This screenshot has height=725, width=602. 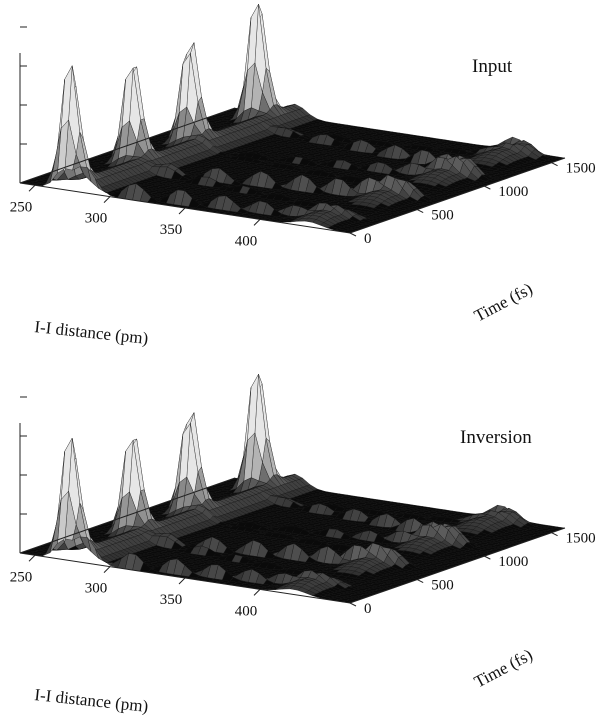 I want to click on x-tick-label: 250, so click(x=21, y=207).